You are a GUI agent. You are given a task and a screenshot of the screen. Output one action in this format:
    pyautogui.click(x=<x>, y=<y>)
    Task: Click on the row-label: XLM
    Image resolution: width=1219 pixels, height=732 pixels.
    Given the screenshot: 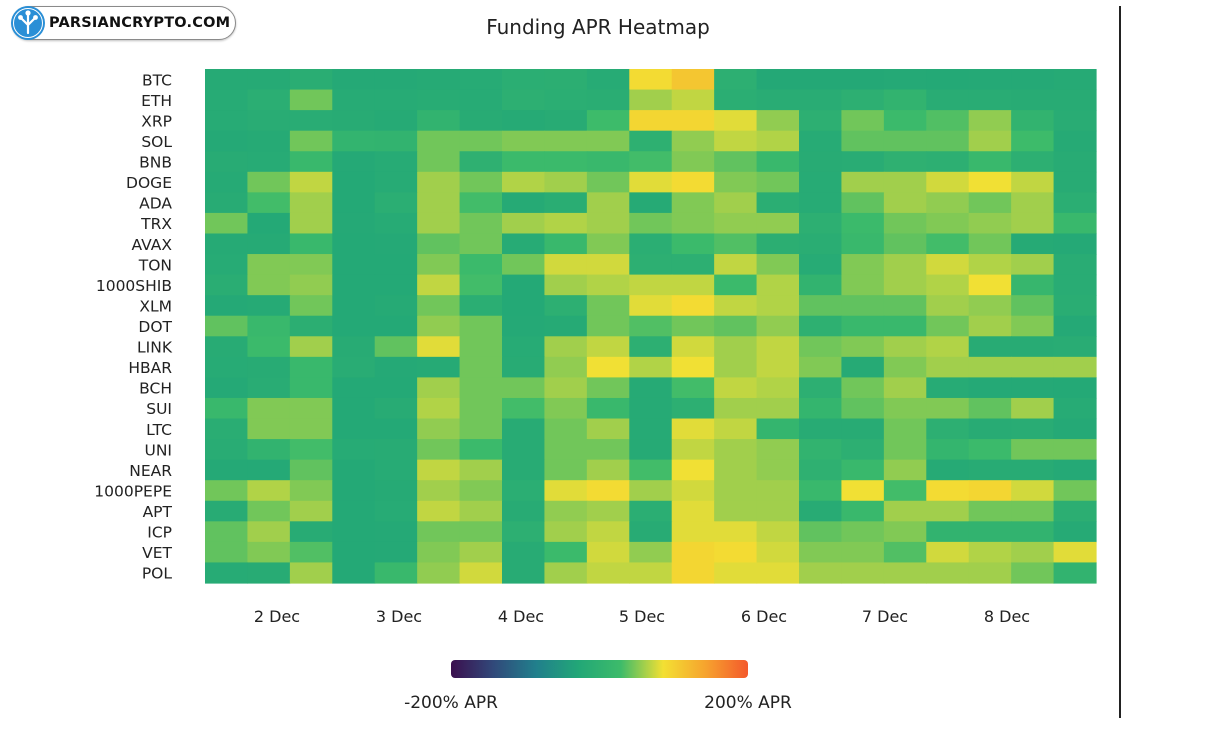 What is the action you would take?
    pyautogui.click(x=155, y=306)
    